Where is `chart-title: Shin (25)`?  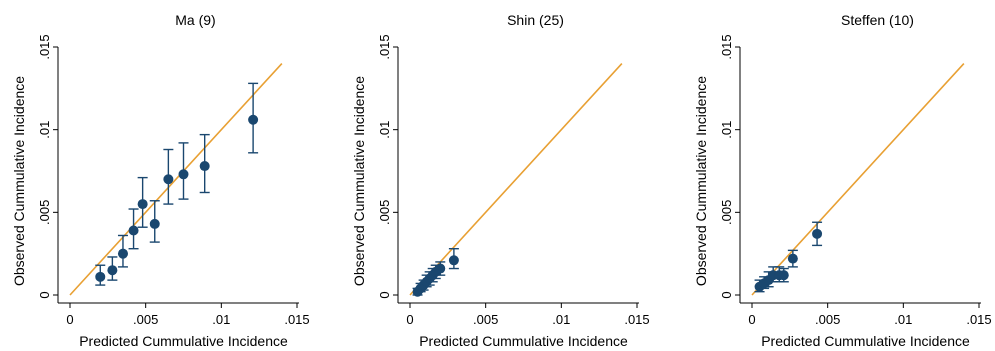 chart-title: Shin (25) is located at coordinates (535, 20).